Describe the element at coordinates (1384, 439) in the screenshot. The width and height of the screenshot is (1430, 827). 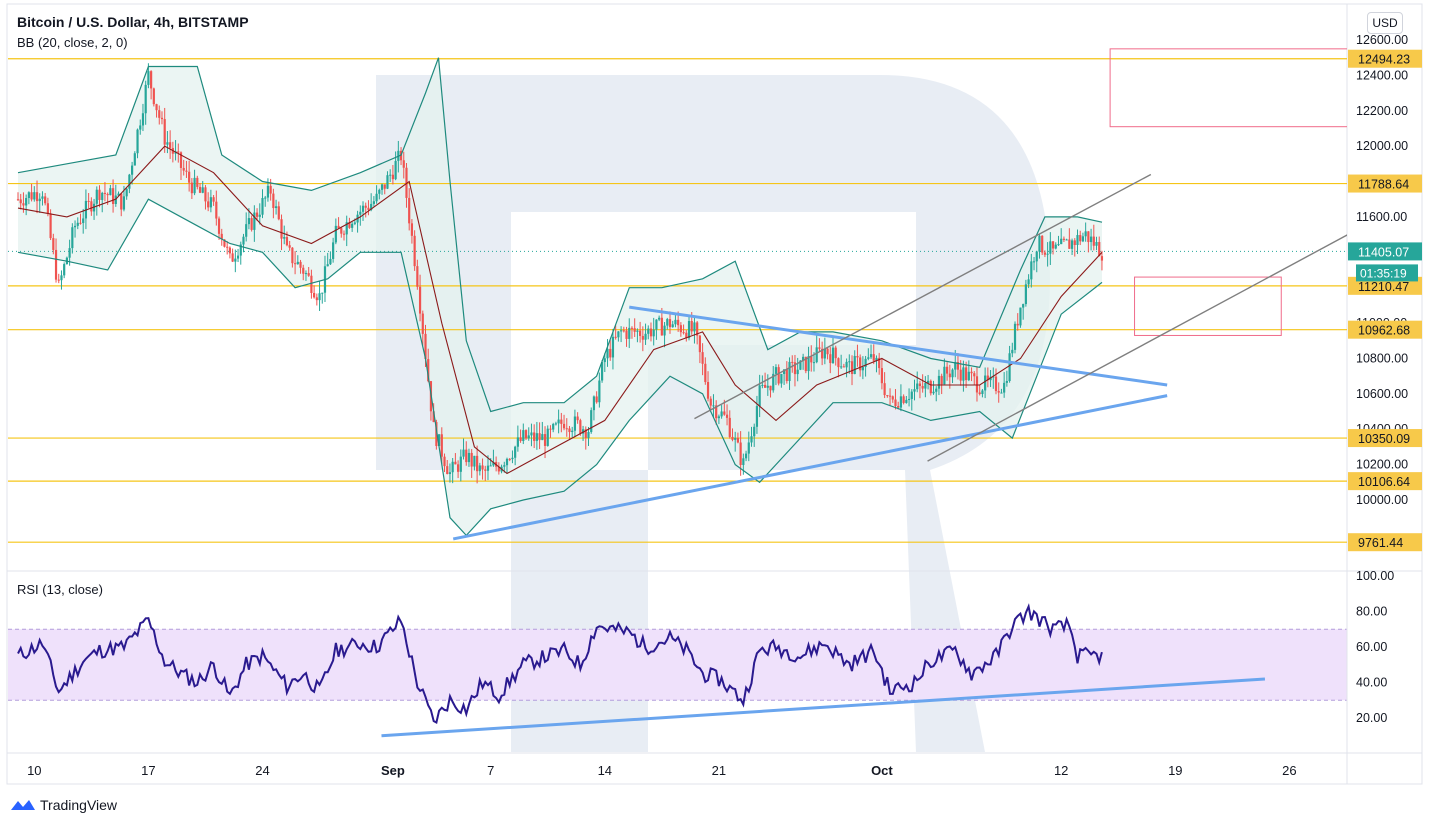
I see `level-label: 10350.09` at that location.